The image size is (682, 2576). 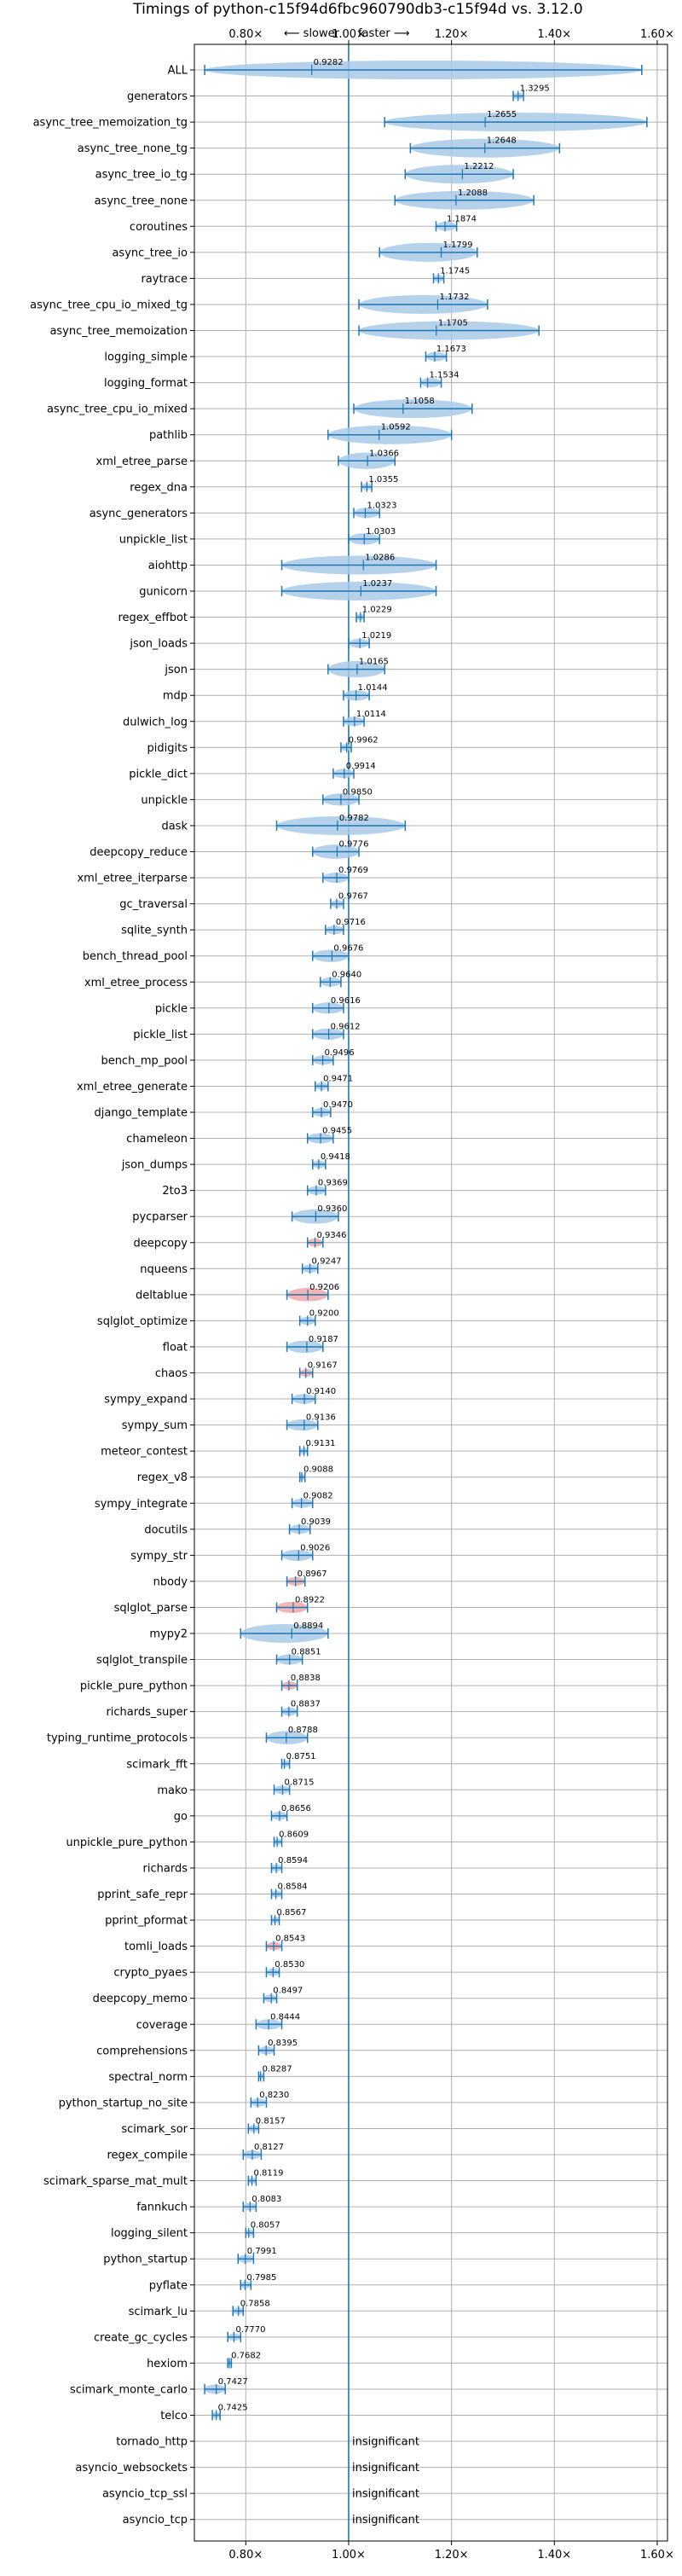 I want to click on benchmark-label: scimark_sor, so click(x=155, y=2129).